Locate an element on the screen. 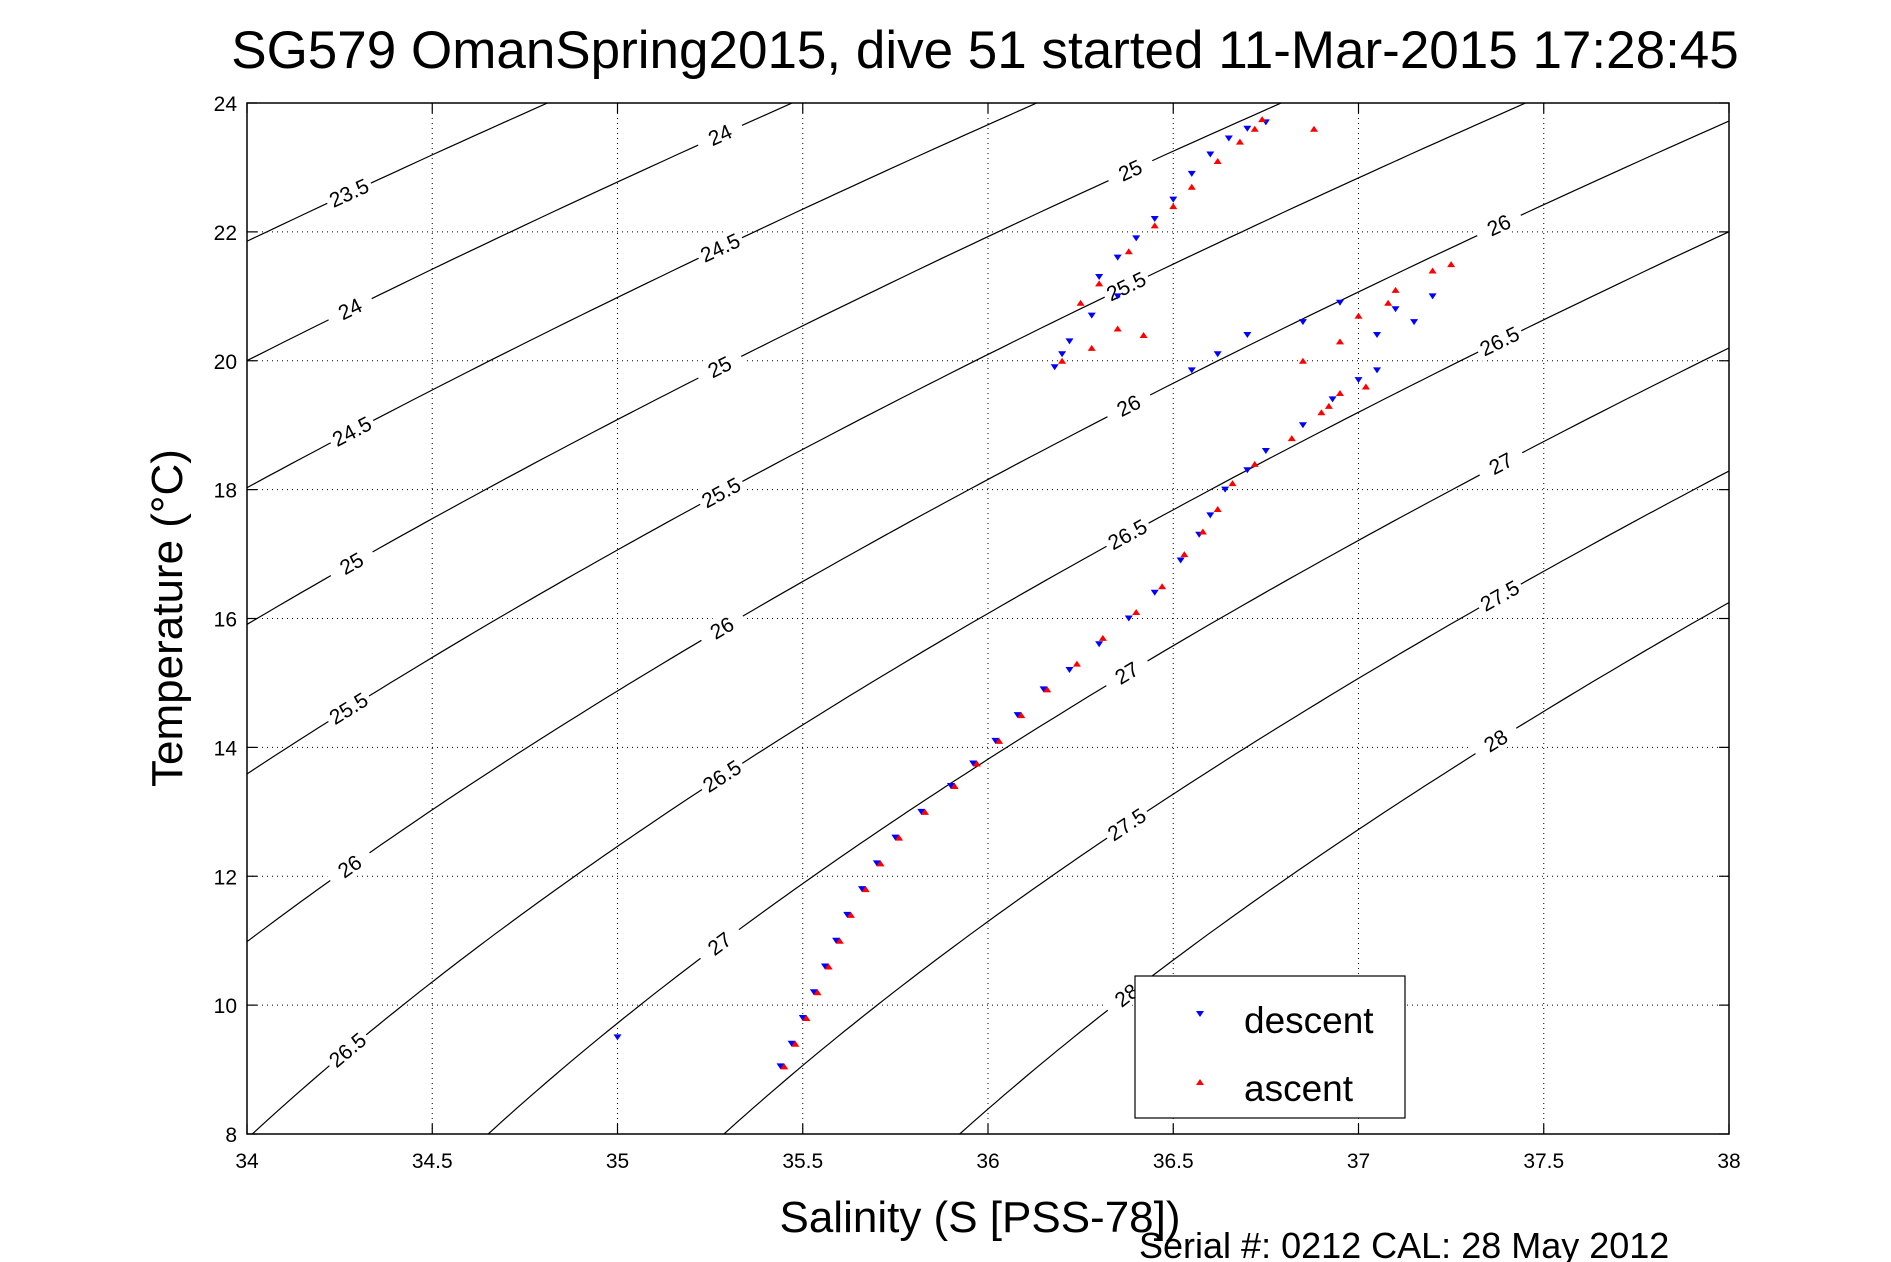  legend-ascent-label: ascent is located at coordinates (1299, 1088).